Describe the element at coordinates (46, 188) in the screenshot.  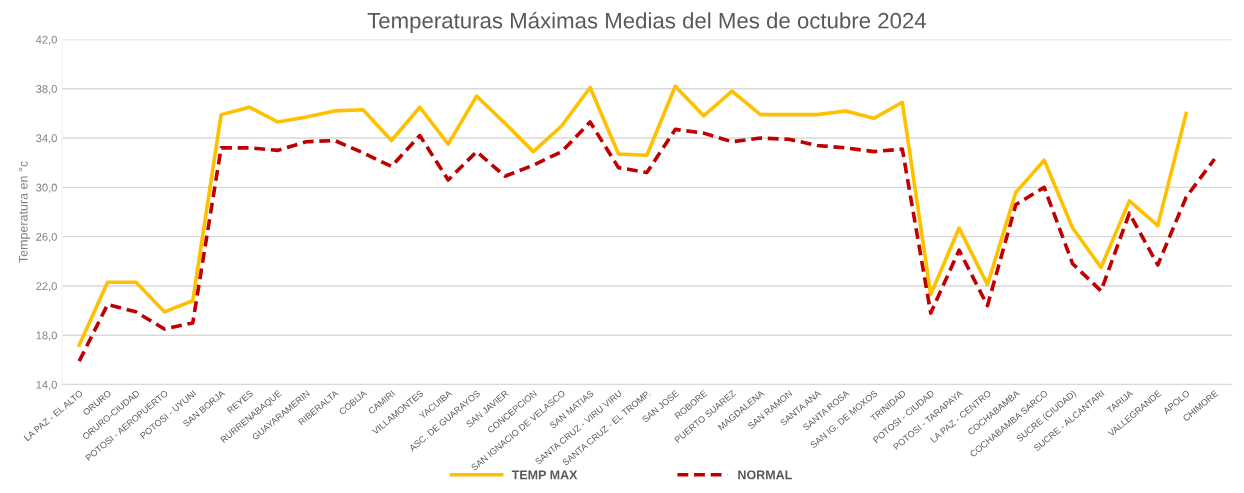
I see `y-tick-label: 30,0` at that location.